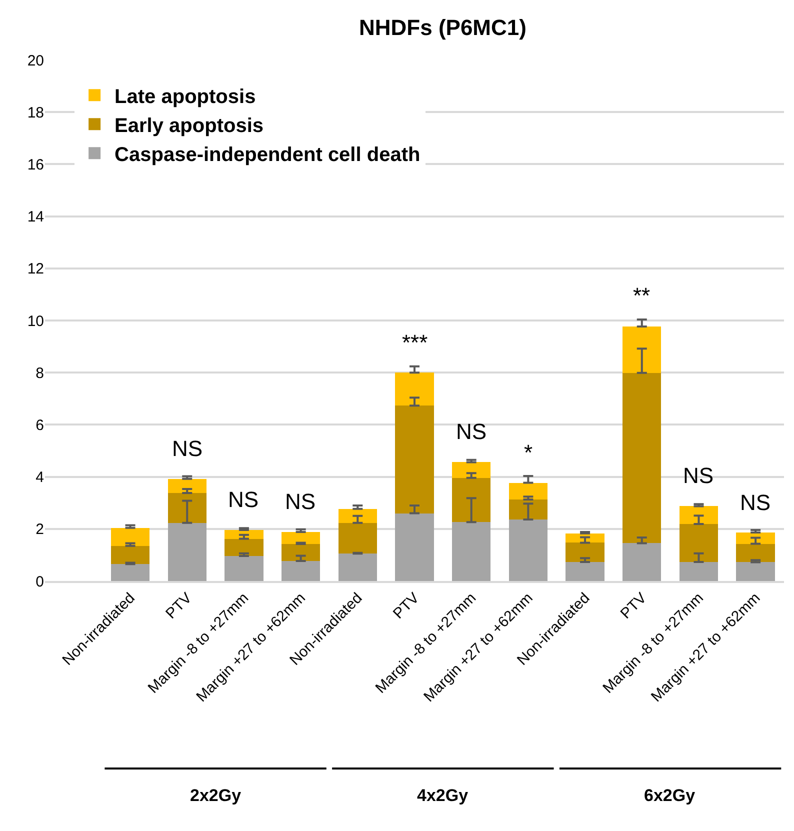 The width and height of the screenshot is (794, 831). I want to click on chart-title: NHDFs (P6MC1), so click(442, 27).